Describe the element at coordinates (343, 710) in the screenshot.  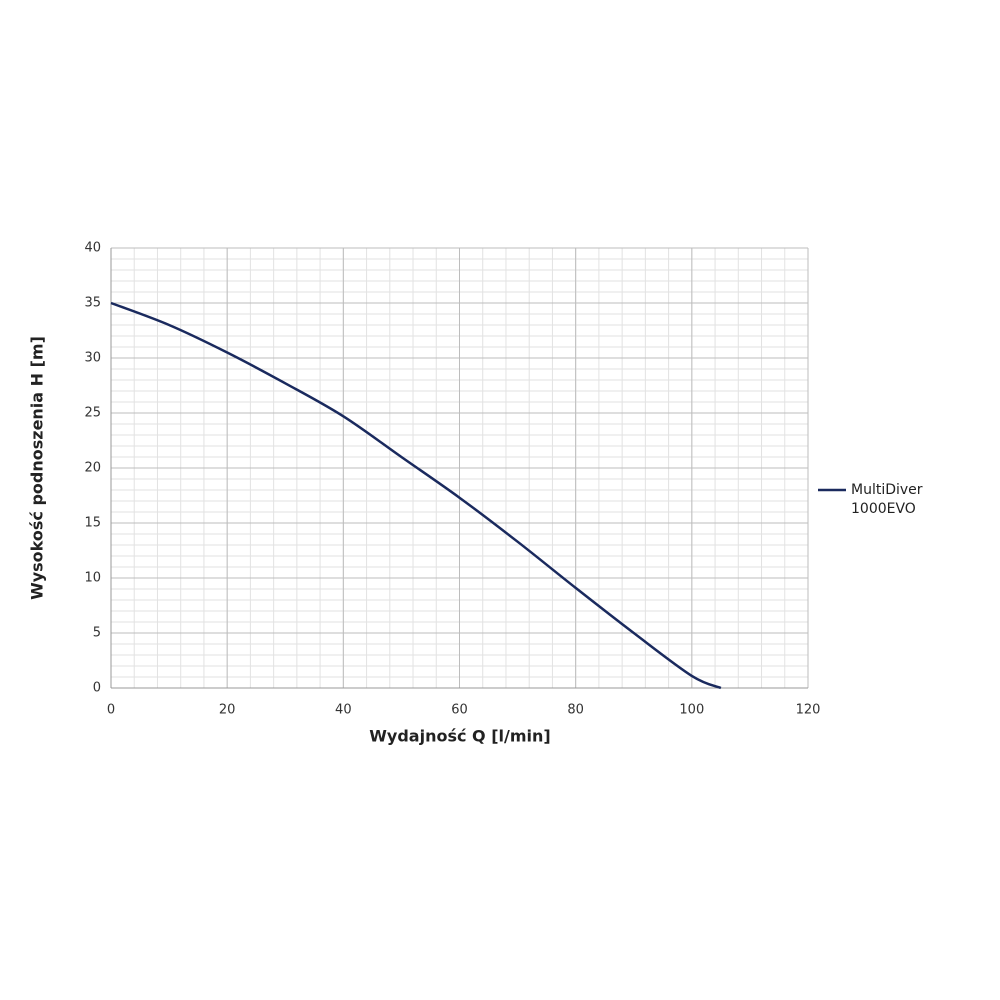
I see `x-tick-label: 40` at that location.